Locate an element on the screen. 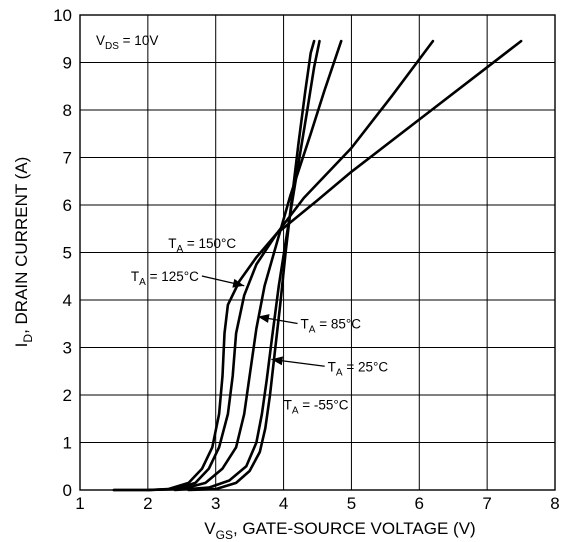 This screenshot has width=570, height=542. x-tick-label-1: 2 is located at coordinates (147, 503).